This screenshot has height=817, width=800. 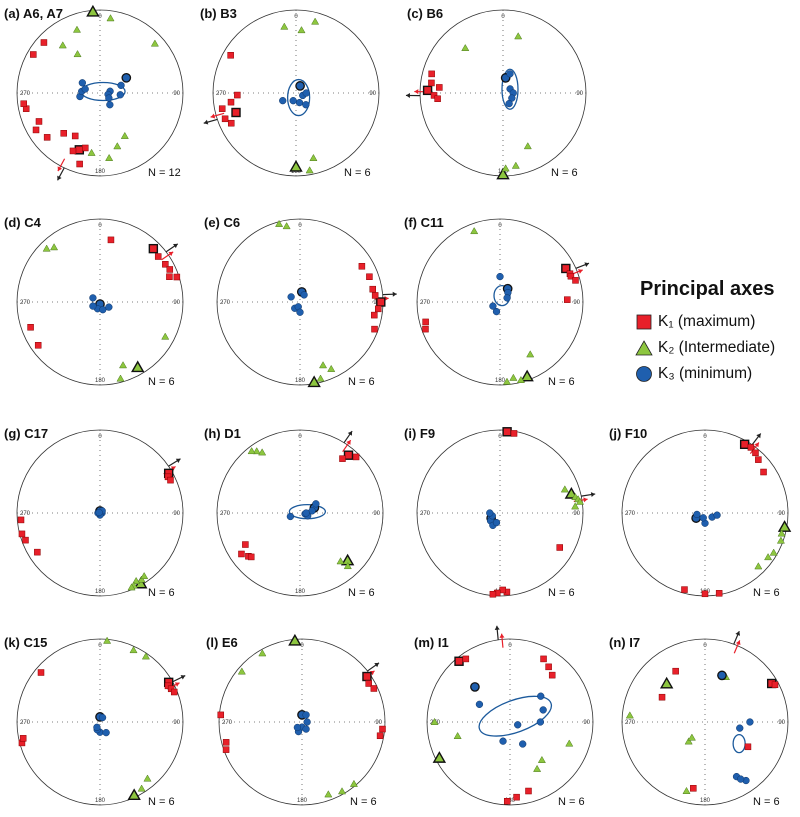 I want to click on legend-label-k2: K₂ (Intermediate), so click(x=717, y=347).